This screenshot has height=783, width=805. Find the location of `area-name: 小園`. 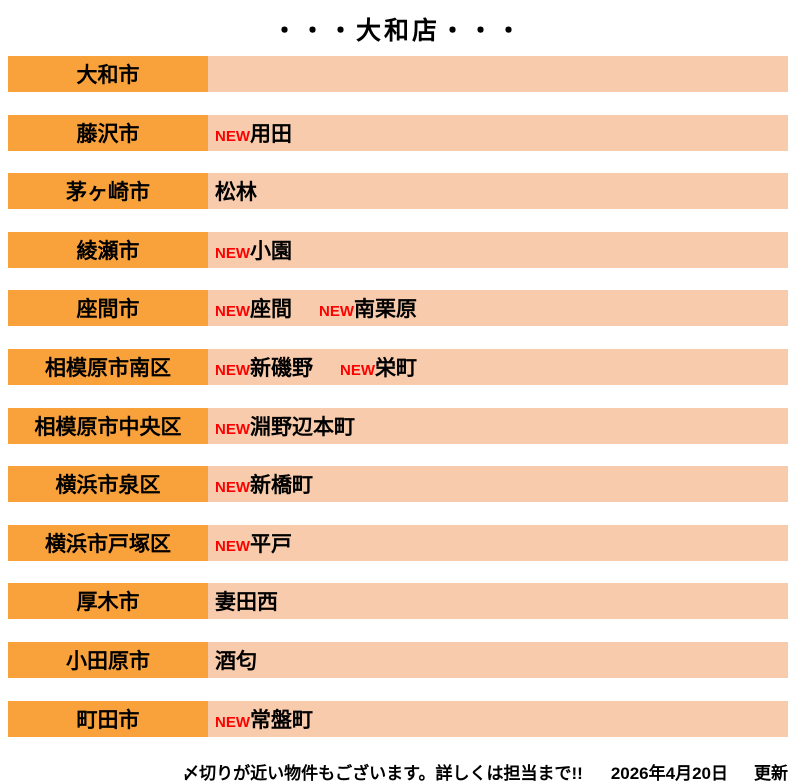

area-name: 小園 is located at coordinates (271, 251).